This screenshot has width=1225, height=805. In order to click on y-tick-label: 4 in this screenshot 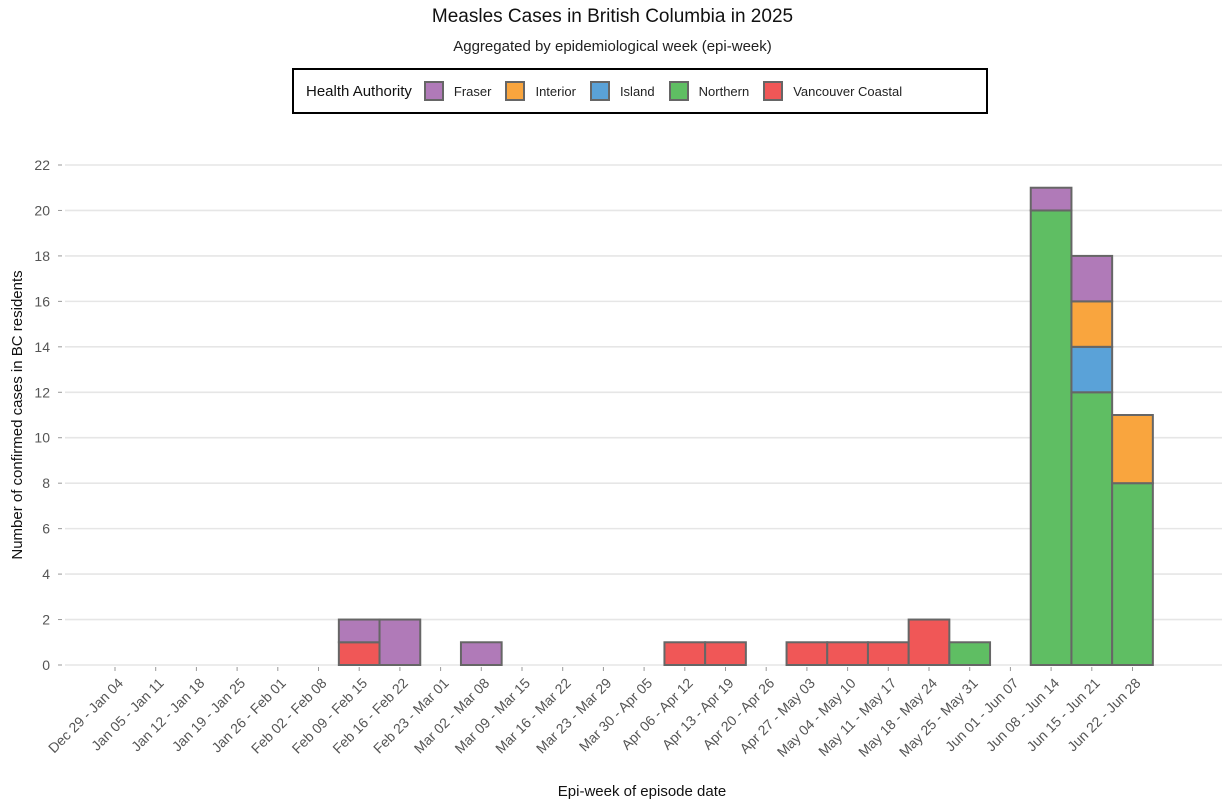, I will do `click(46, 574)`.